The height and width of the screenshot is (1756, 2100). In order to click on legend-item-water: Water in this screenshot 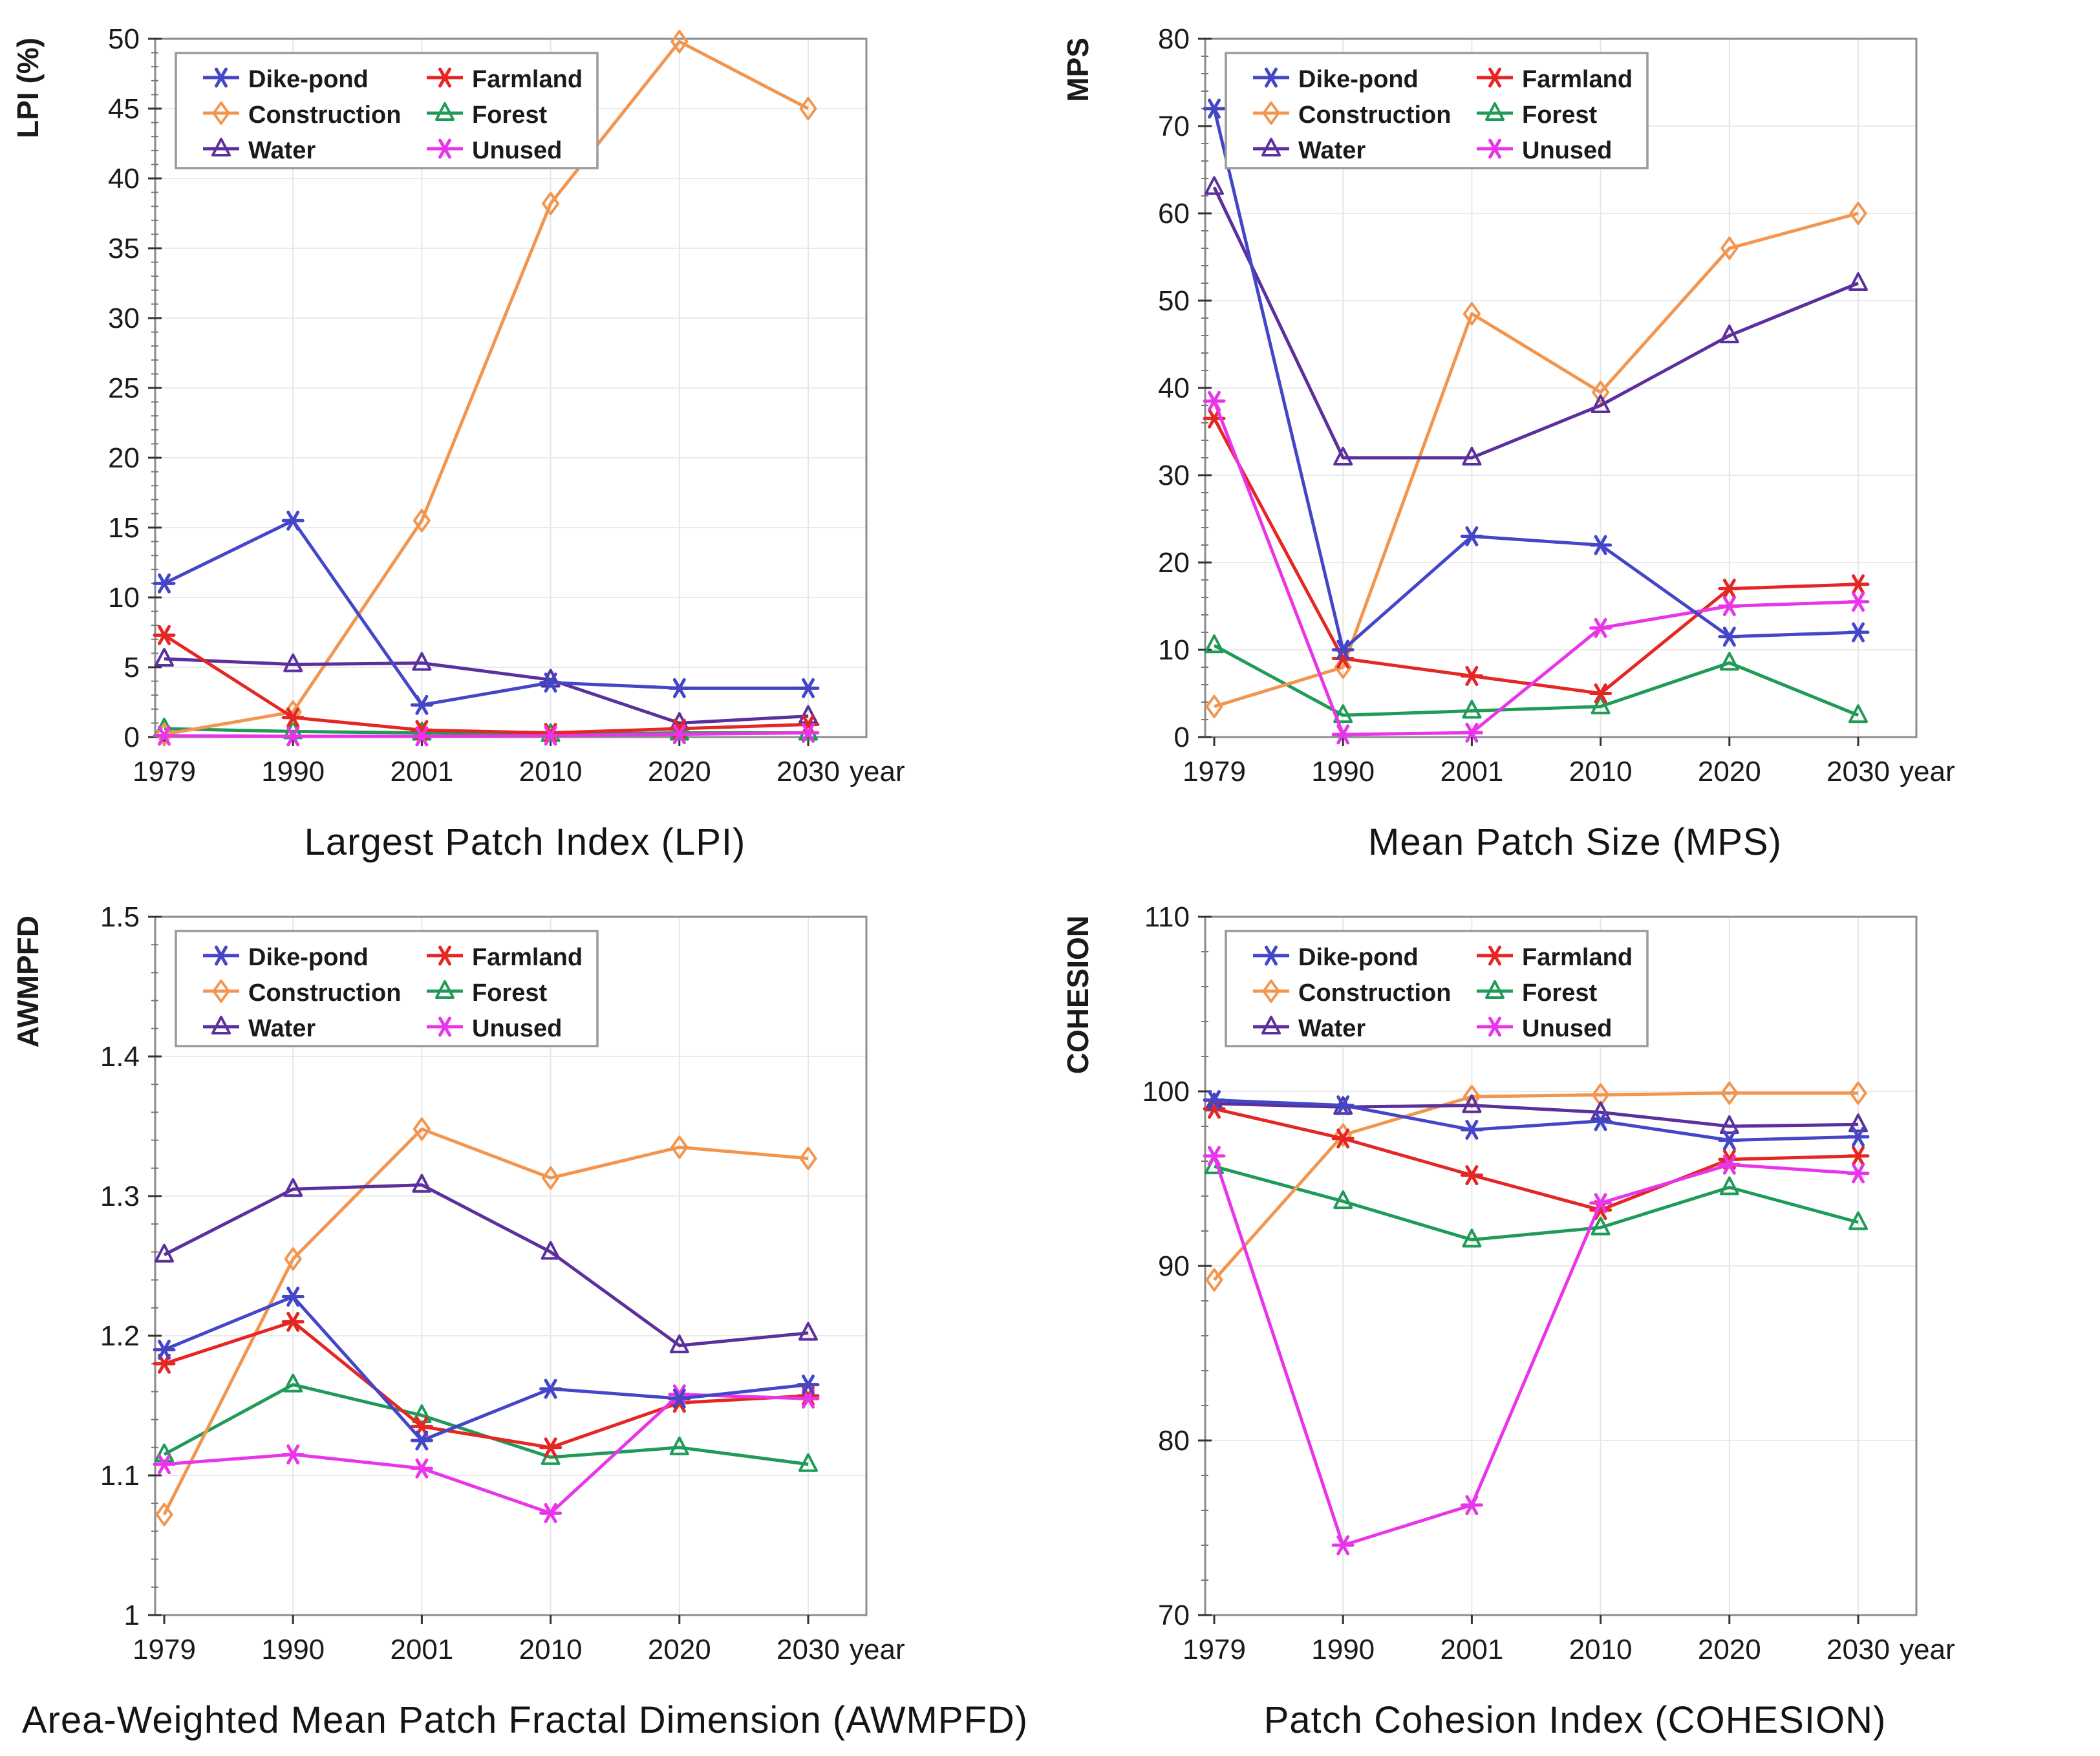, I will do `click(1309, 150)`.